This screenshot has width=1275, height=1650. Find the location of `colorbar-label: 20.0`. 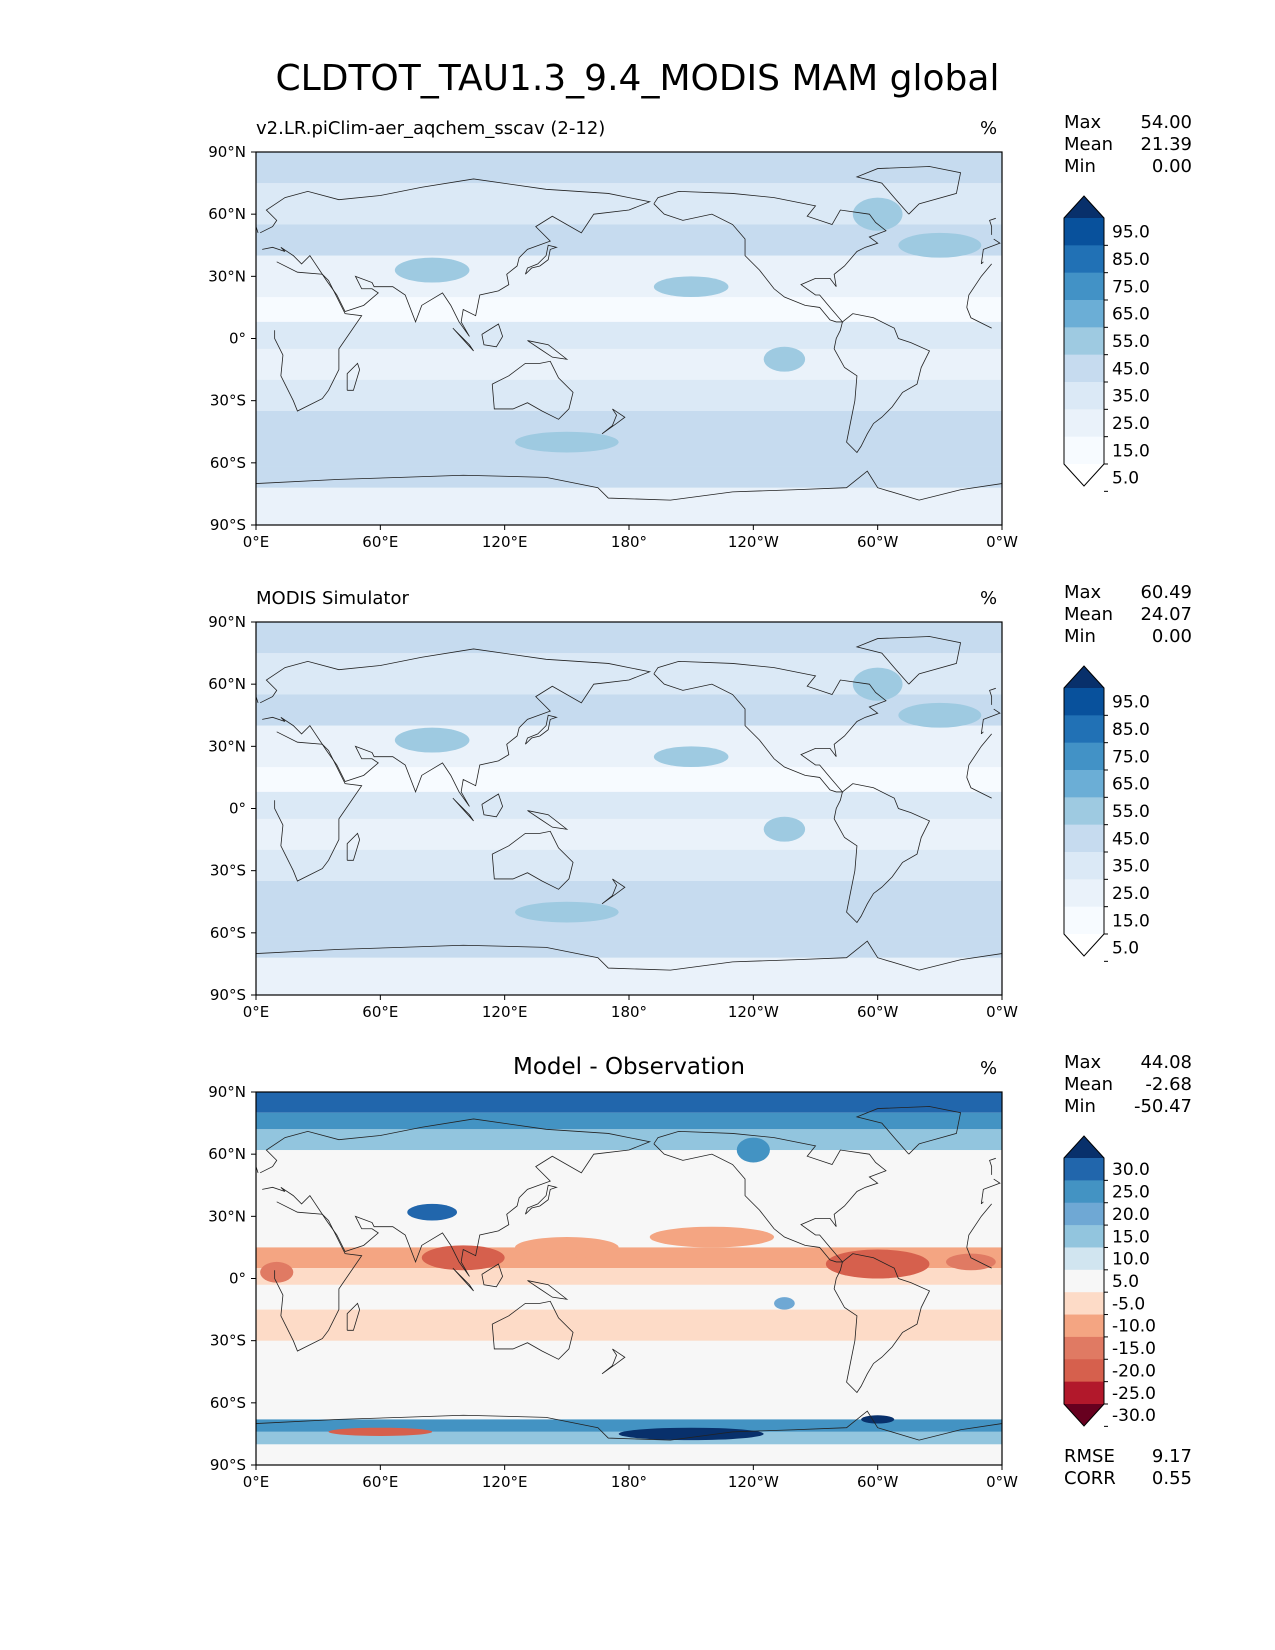

colorbar-label: 20.0 is located at coordinates (1131, 1215).